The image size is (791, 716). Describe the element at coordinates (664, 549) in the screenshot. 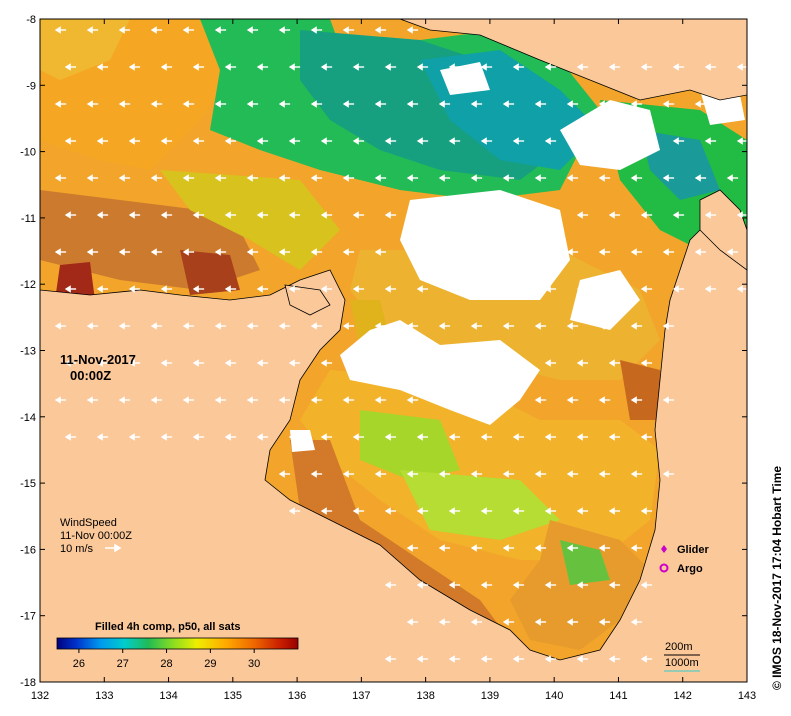

I see `glider-legend-marker` at that location.